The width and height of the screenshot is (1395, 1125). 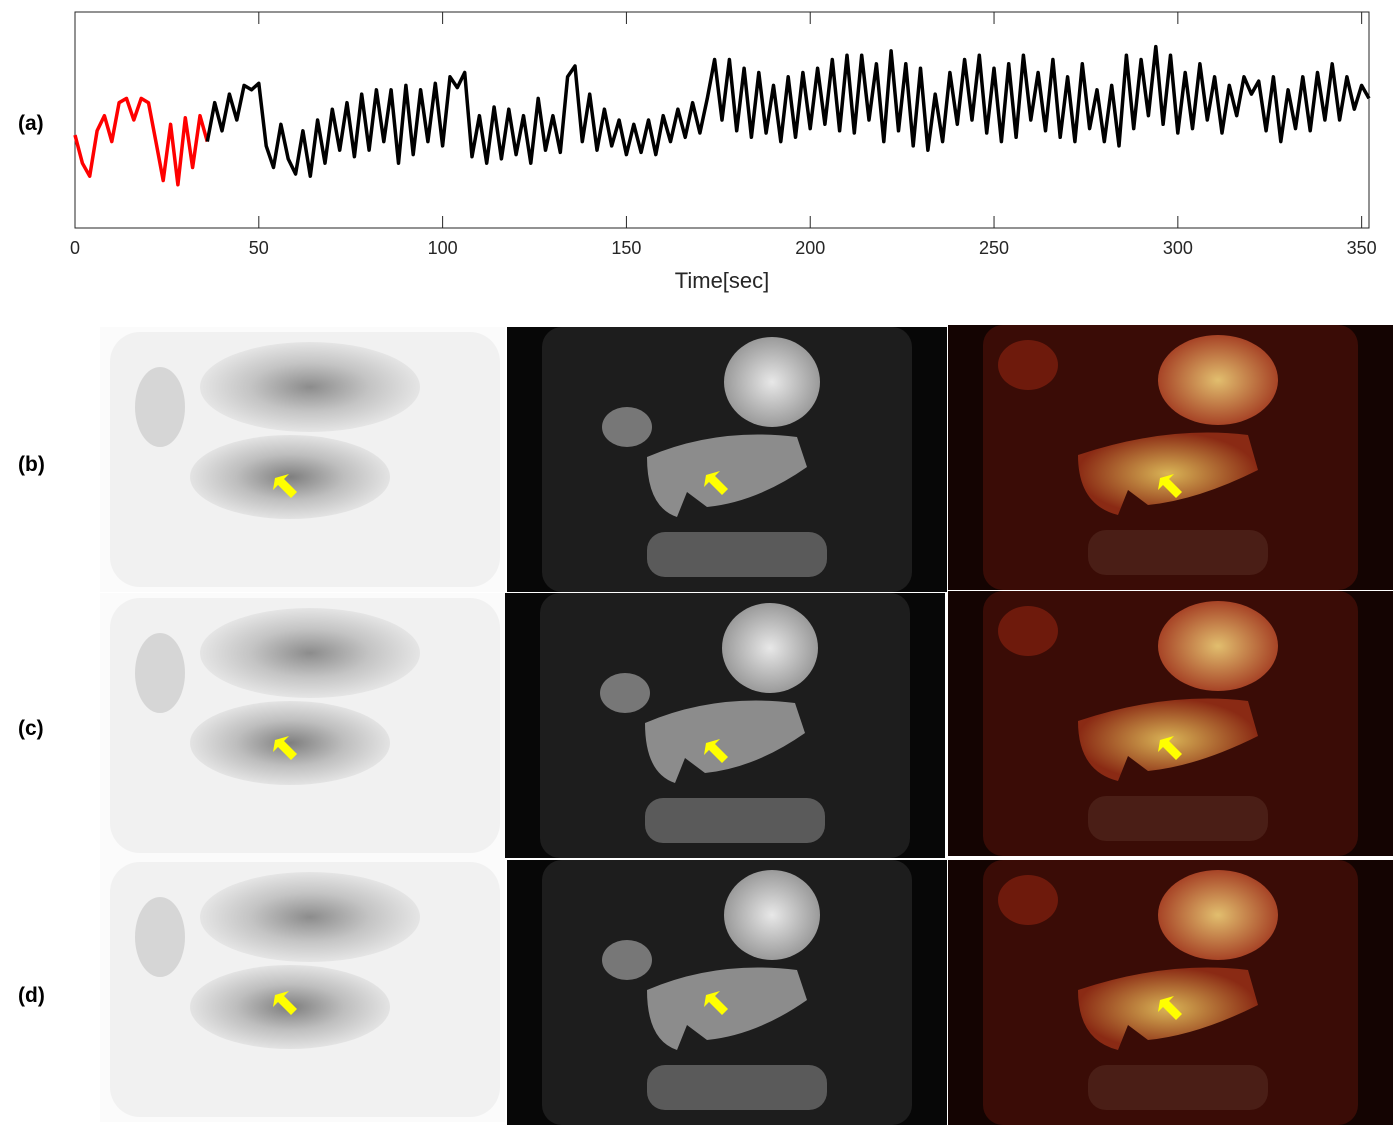 I want to click on panel-label: (d), so click(x=31, y=995).